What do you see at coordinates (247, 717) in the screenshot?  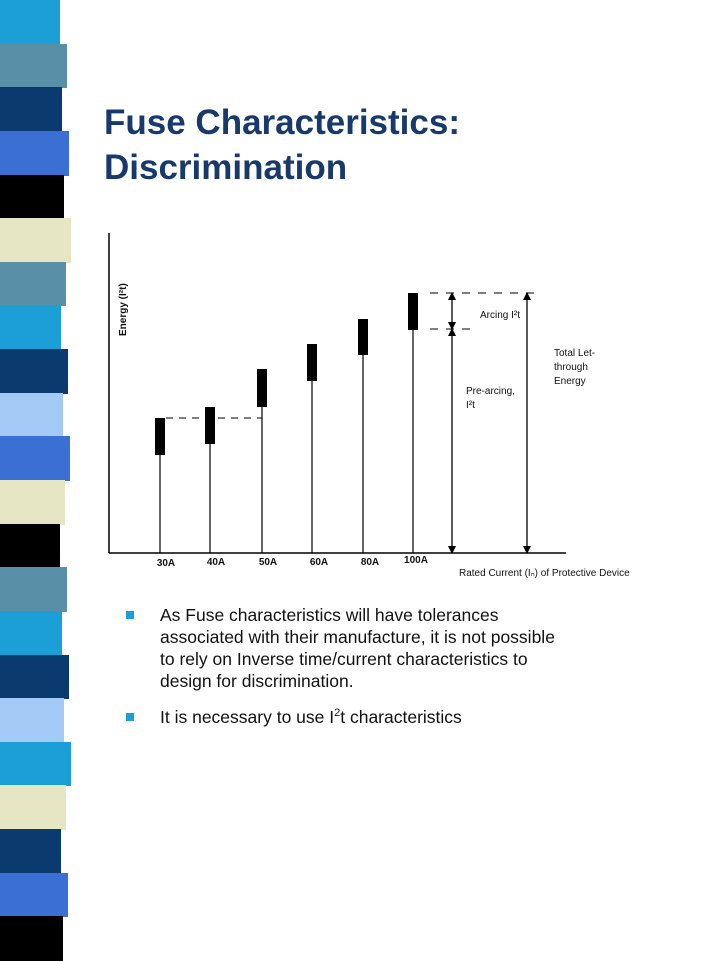 I see `bullet-text-pre: It is necessary to use I` at bounding box center [247, 717].